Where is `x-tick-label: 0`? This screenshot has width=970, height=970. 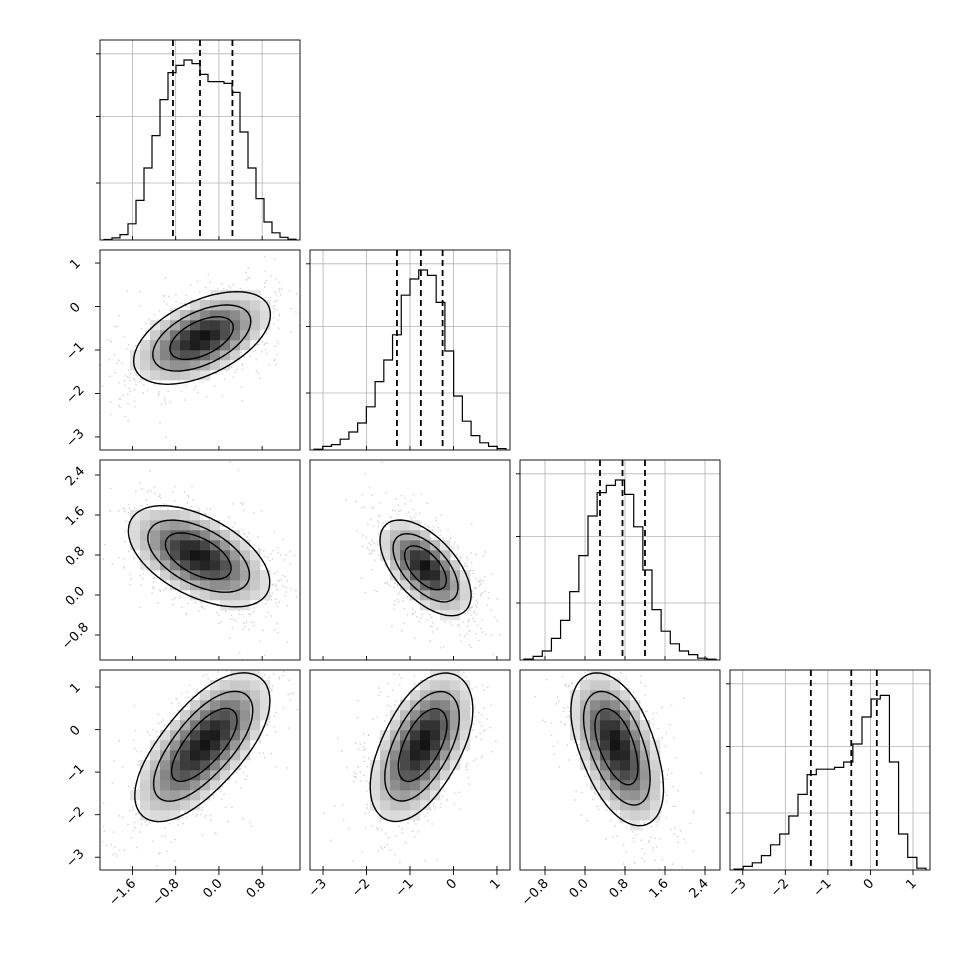 x-tick-label: 0 is located at coordinates (452, 884).